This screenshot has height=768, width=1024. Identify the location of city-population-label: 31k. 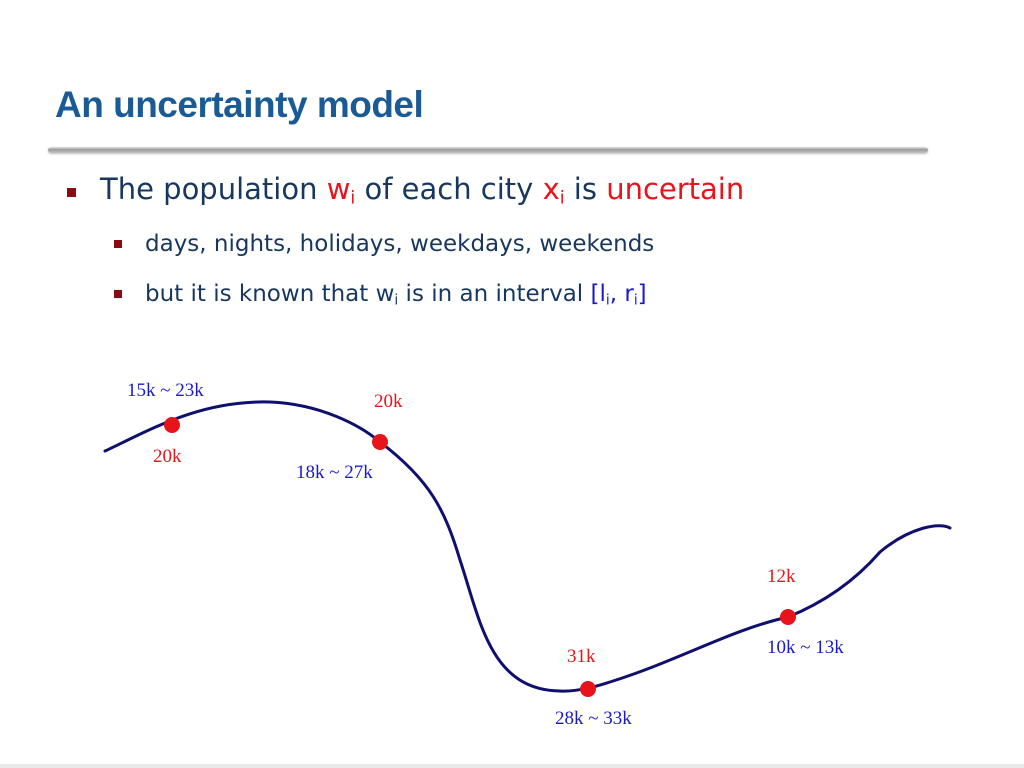
(581, 656).